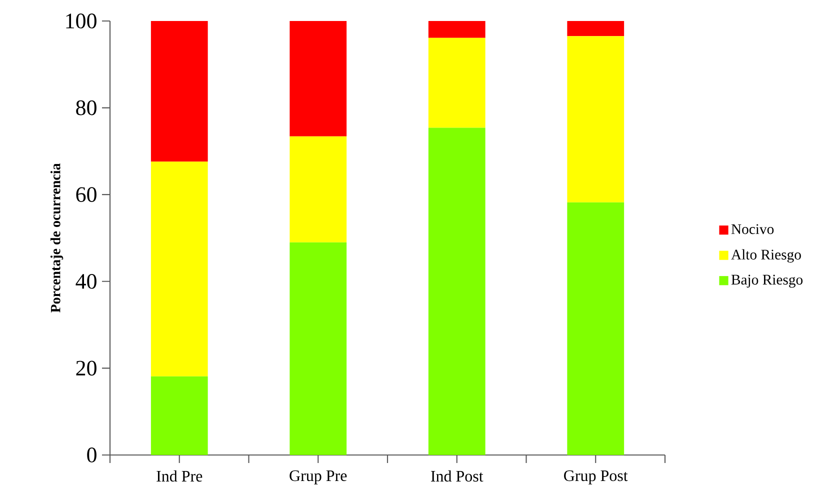 This screenshot has width=836, height=491. I want to click on y-axis-title: Porcentaje de ocurrencia, so click(57, 238).